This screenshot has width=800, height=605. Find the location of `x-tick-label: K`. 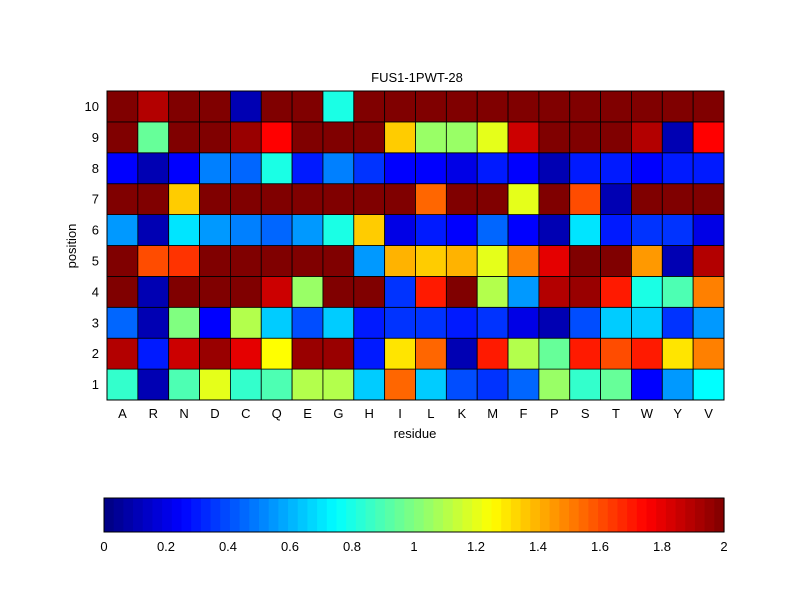

x-tick-label: K is located at coordinates (461, 413).